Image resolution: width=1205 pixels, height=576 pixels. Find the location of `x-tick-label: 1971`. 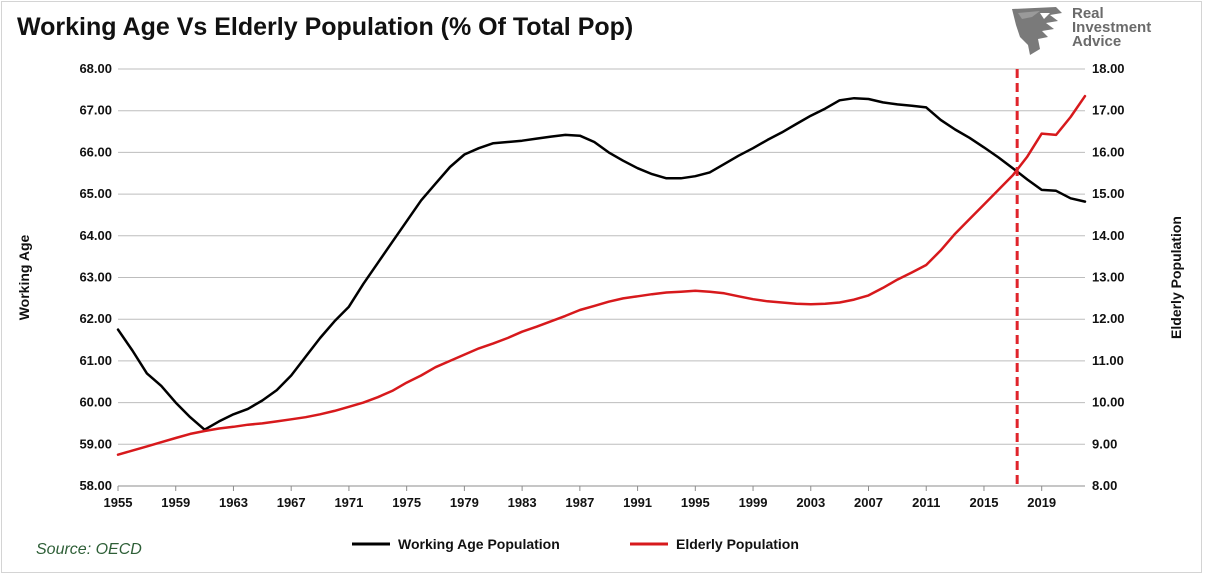

x-tick-label: 1971 is located at coordinates (348, 502).